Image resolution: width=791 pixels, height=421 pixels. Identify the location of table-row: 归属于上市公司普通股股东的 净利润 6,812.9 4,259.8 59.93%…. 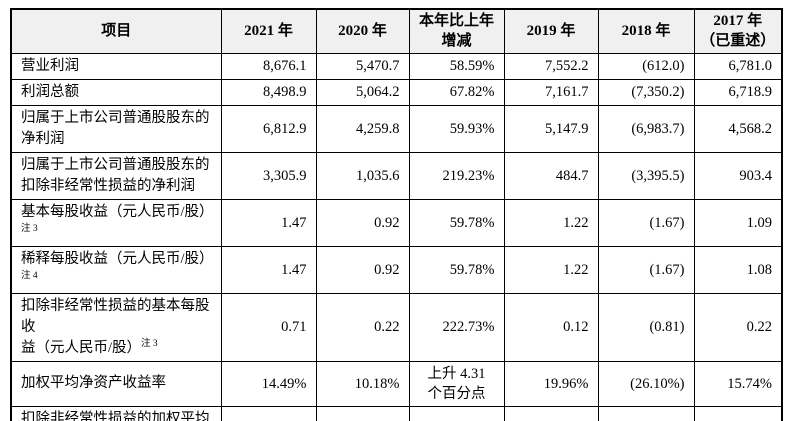
(396, 128).